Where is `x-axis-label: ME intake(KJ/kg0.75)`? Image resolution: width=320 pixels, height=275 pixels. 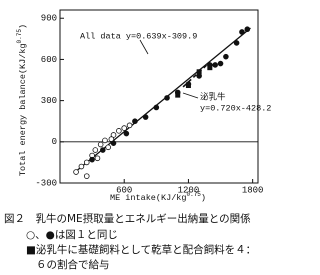
x-axis-label: ME intake(KJ/kg0.75) is located at coordinates (158, 197).